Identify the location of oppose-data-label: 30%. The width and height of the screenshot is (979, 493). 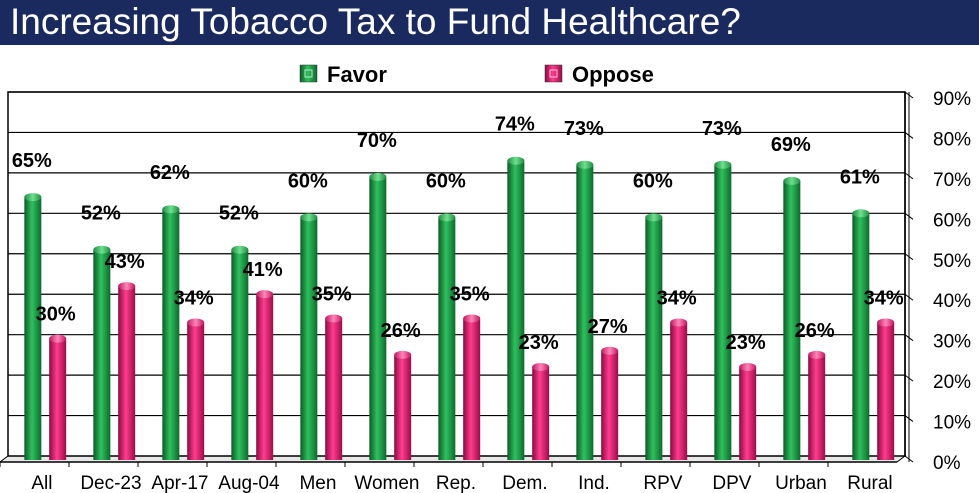
(56, 315).